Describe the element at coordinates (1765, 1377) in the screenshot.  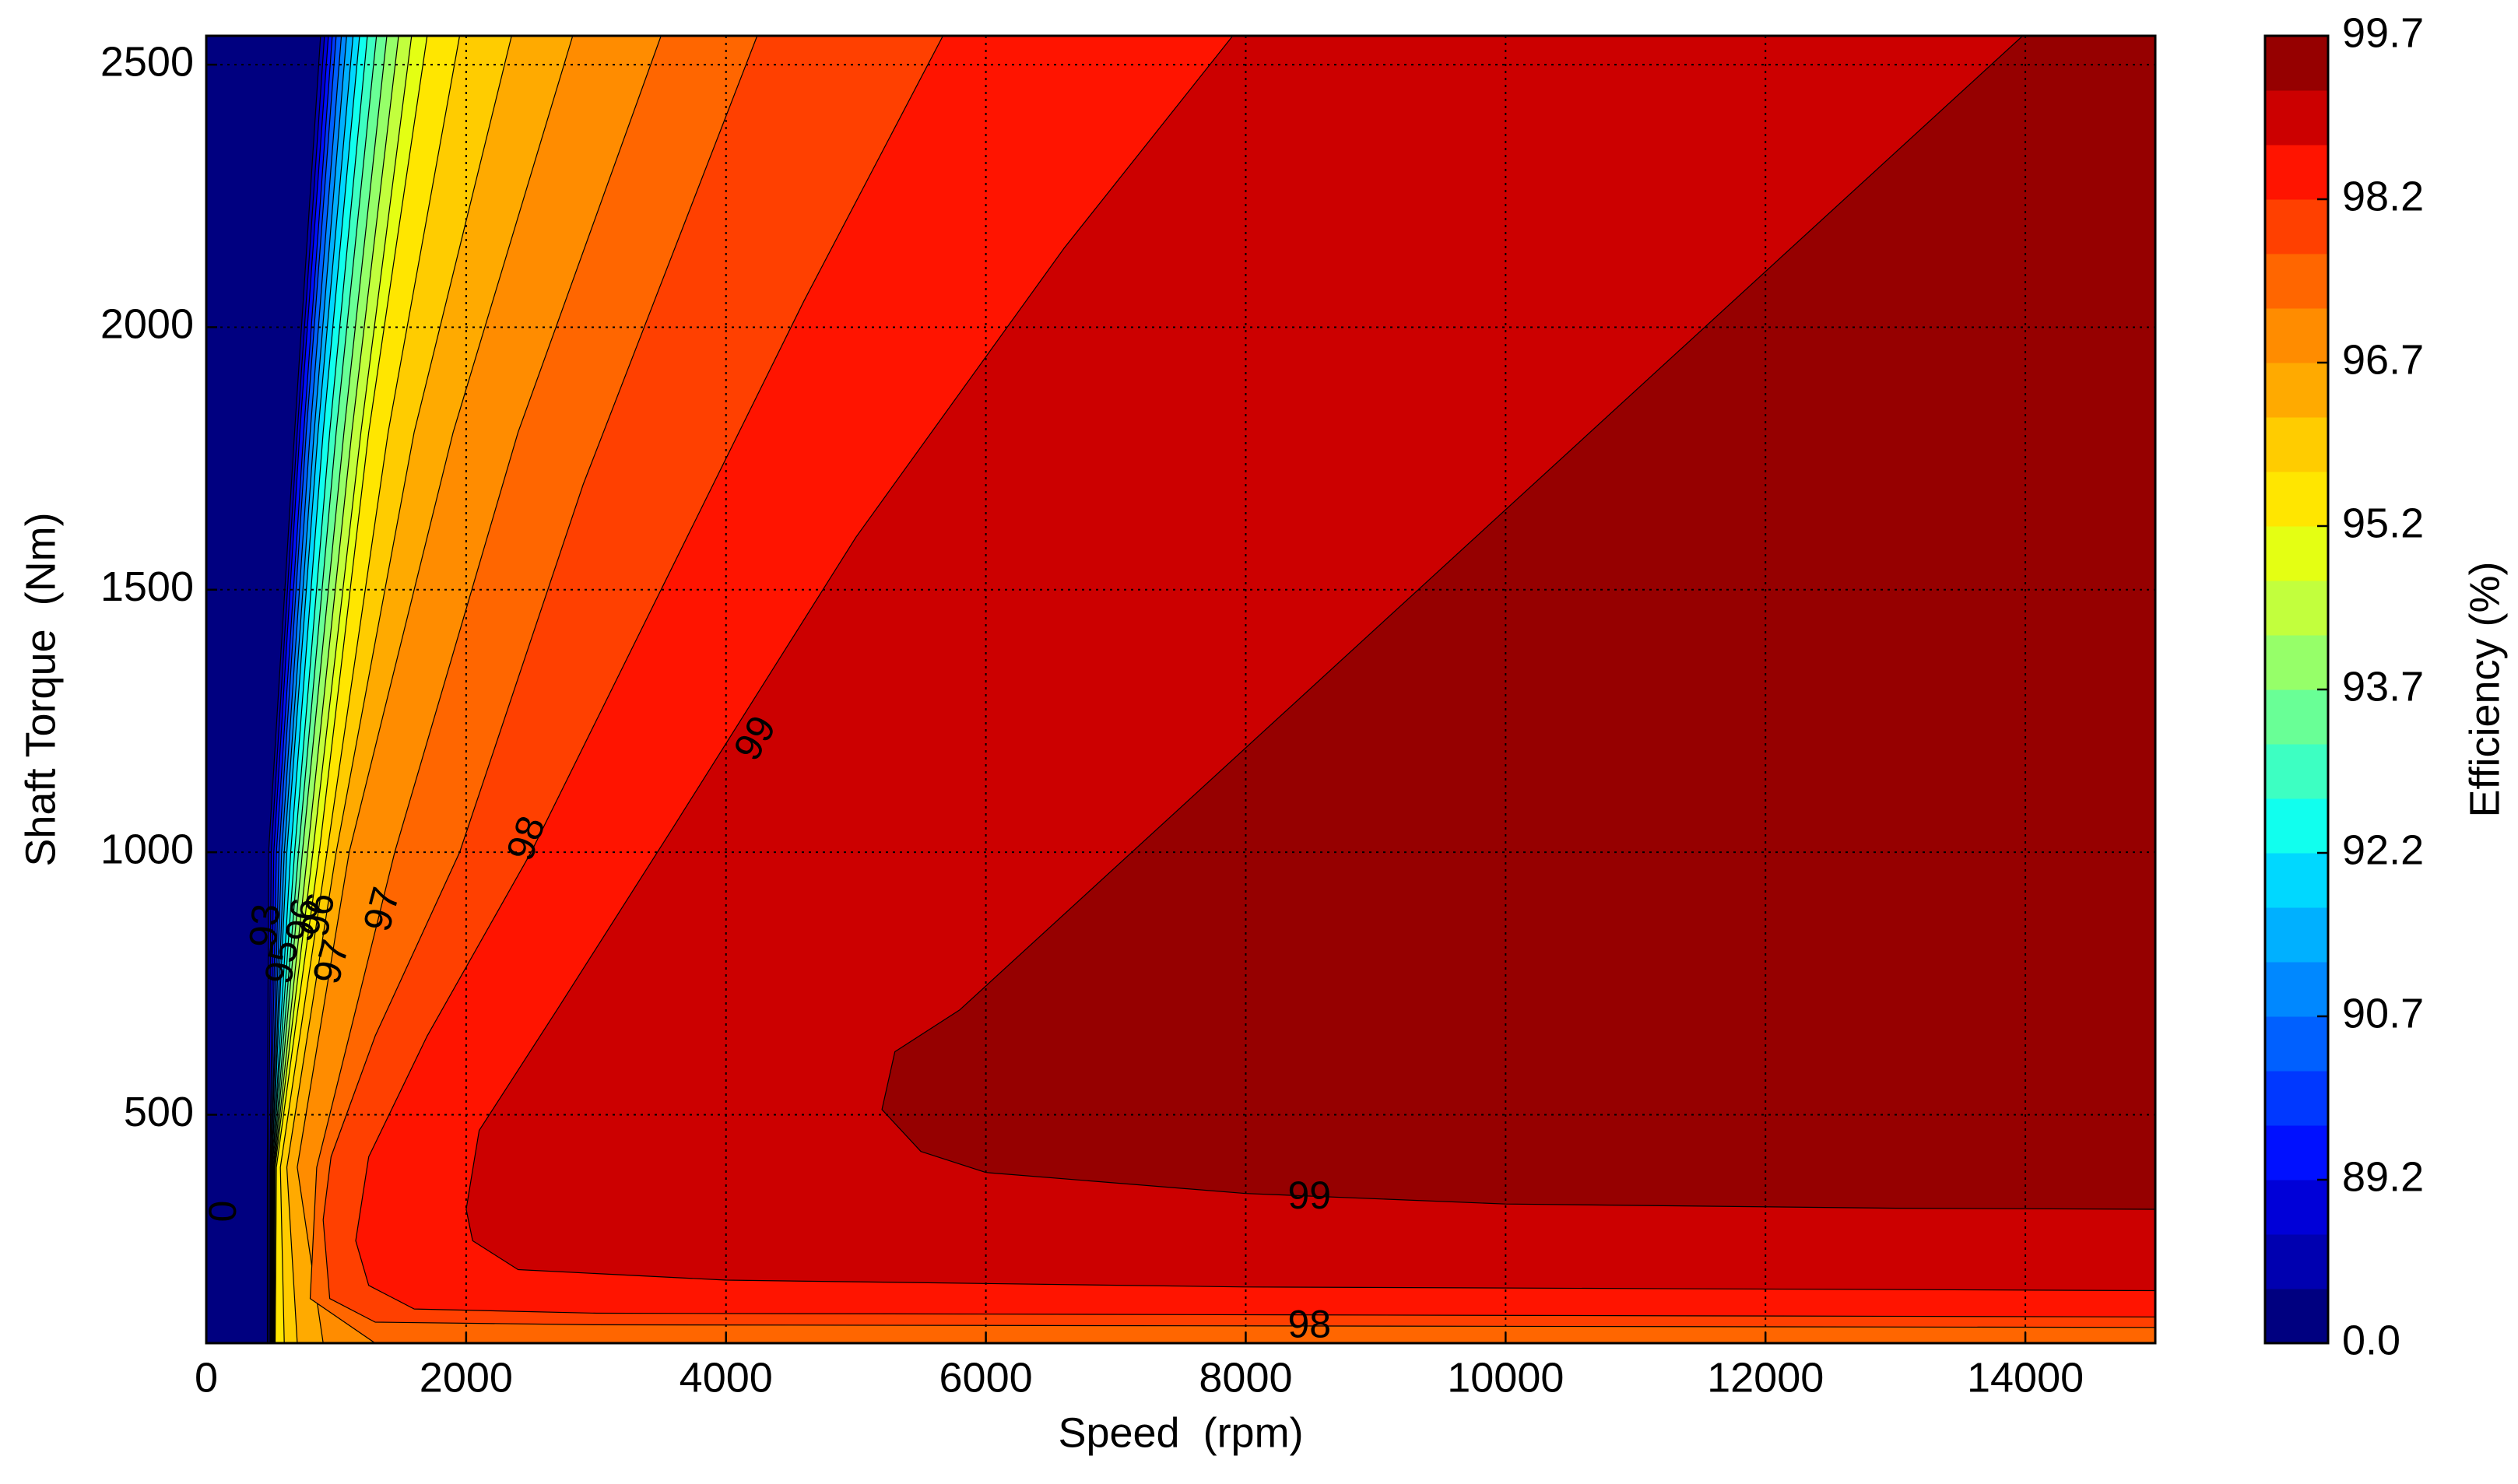
I see `x-tick-label: 12000` at that location.